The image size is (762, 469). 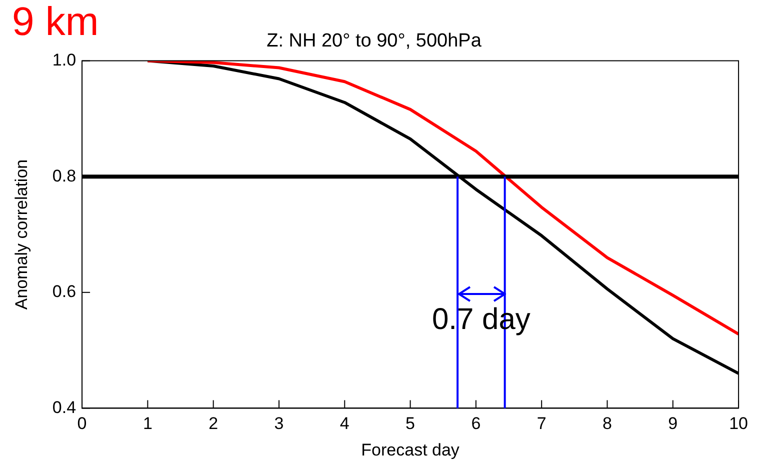 I want to click on x-tick-label: 8, so click(x=607, y=424).